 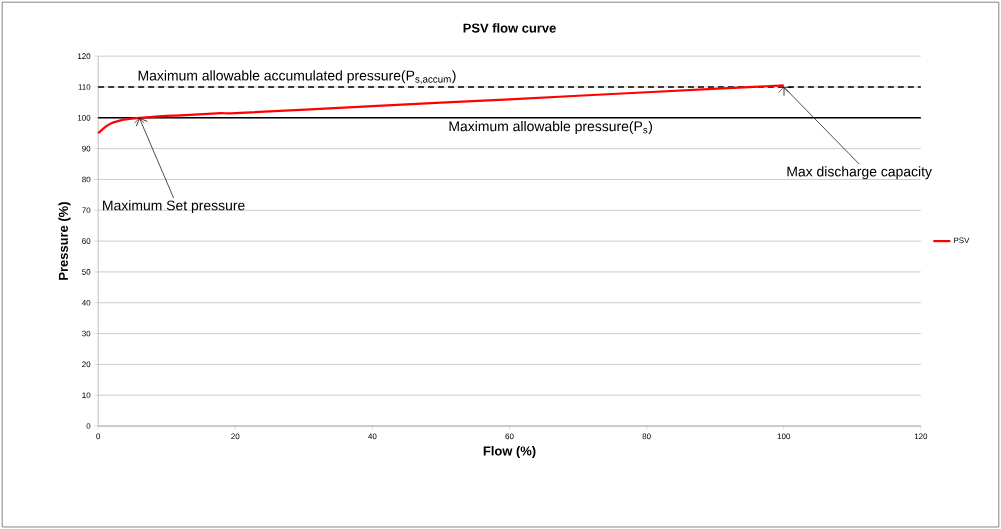 I want to click on ref-line-label: Maximum allowable pressure(P$_{s}$), so click(x=551, y=127).